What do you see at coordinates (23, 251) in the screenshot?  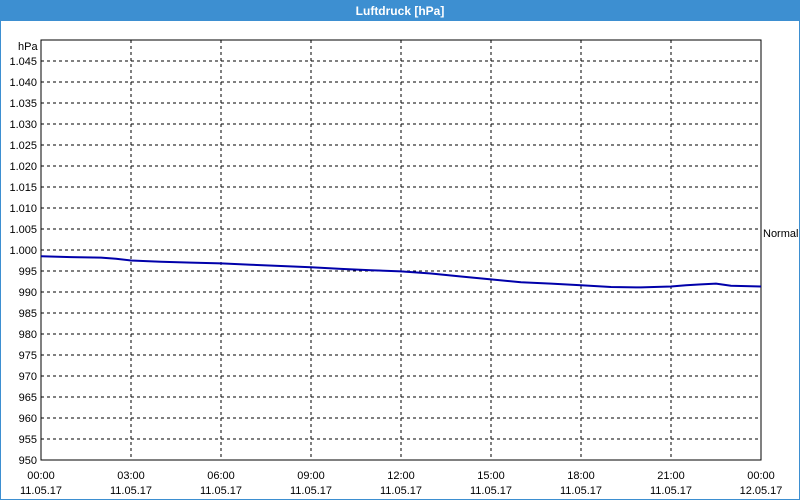 I see `y-tick-label: 1.000` at bounding box center [23, 251].